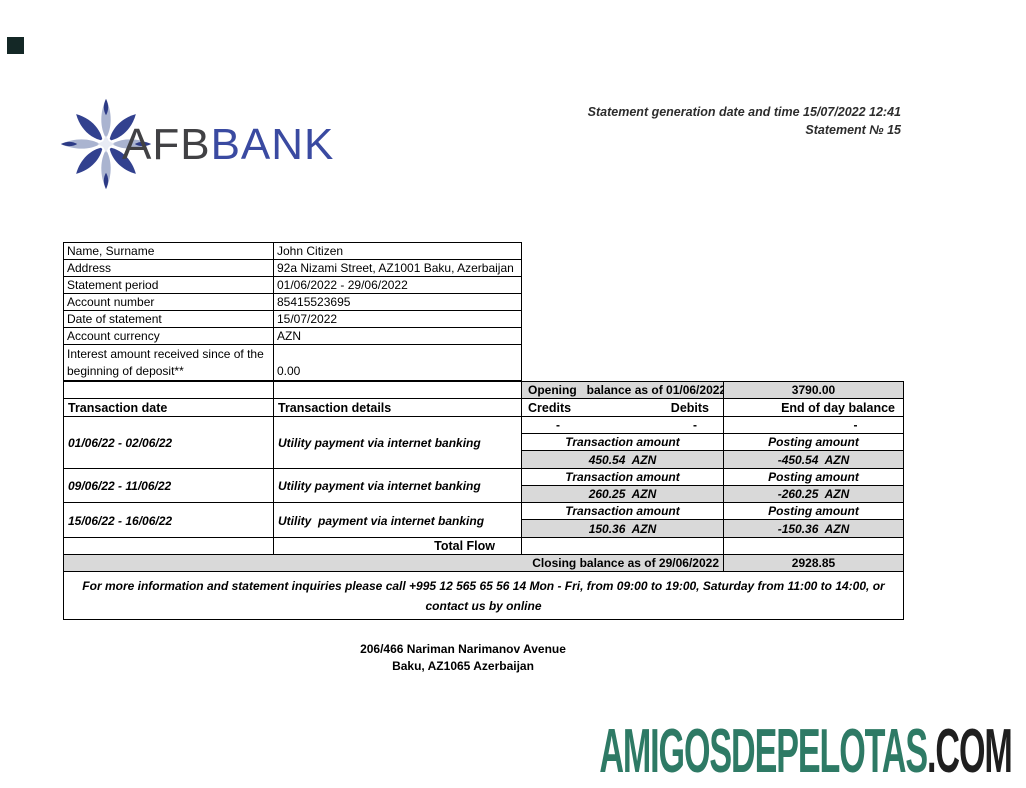 Image resolution: width=1026 pixels, height=788 pixels. What do you see at coordinates (169, 520) in the screenshot?
I see `tx-date: 15/06/22 - 16/06/22` at bounding box center [169, 520].